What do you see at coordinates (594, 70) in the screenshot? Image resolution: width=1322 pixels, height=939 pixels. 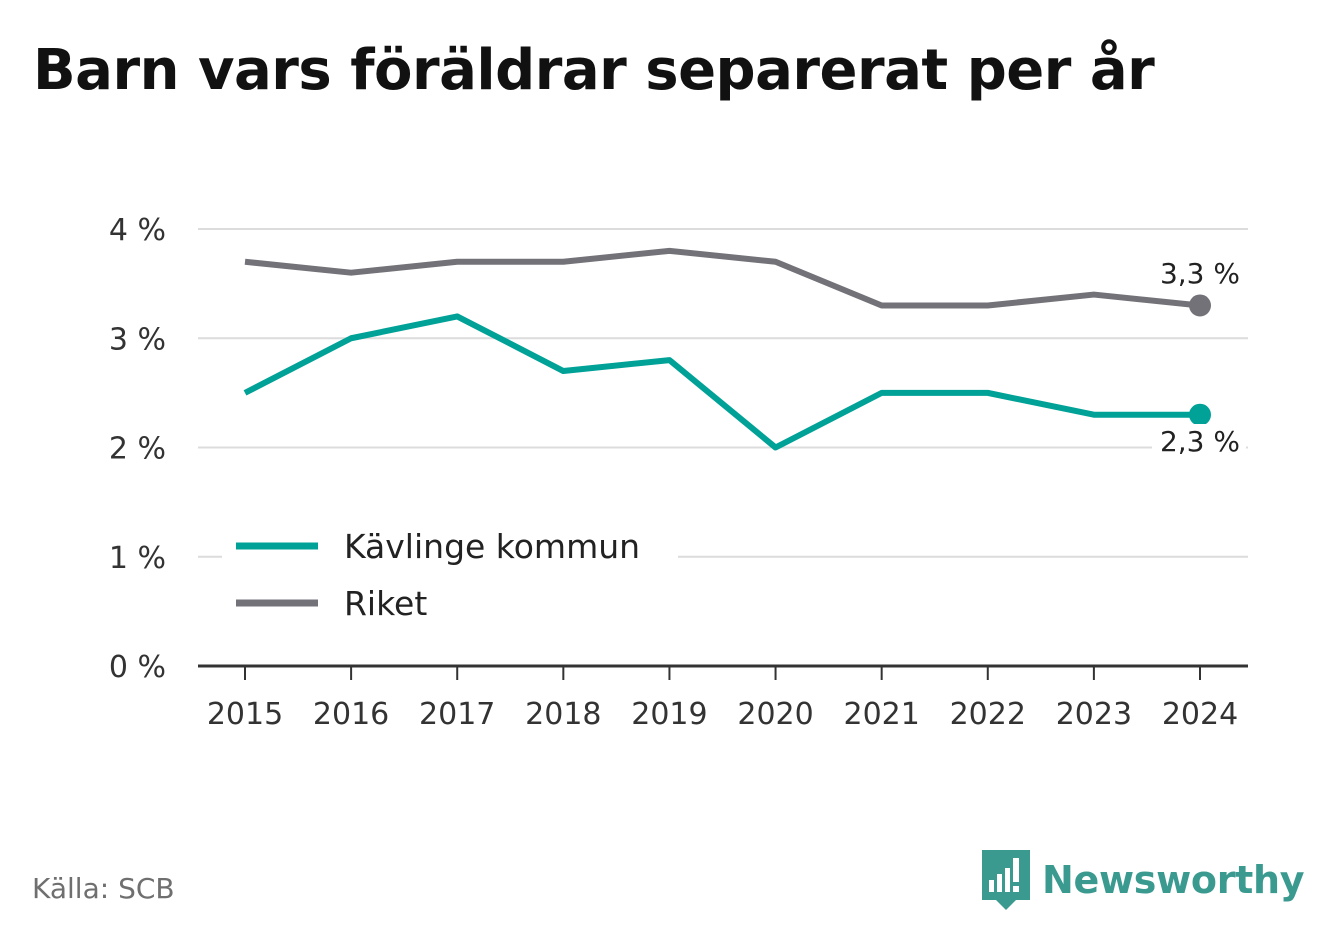 I see `chart-title: Barn vars föräldrar separerat per år` at bounding box center [594, 70].